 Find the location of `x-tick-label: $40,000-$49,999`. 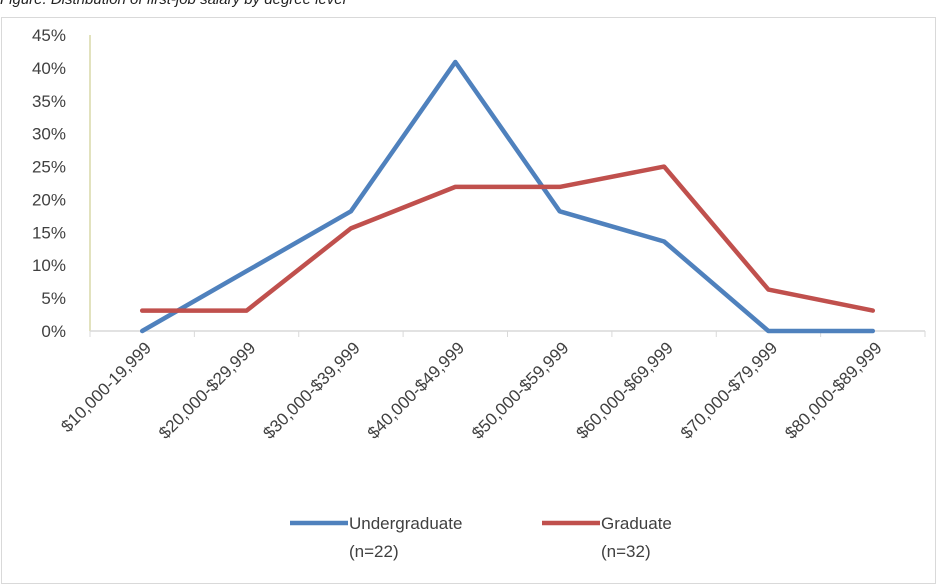

x-tick-label: $40,000-$49,999 is located at coordinates (416, 390).